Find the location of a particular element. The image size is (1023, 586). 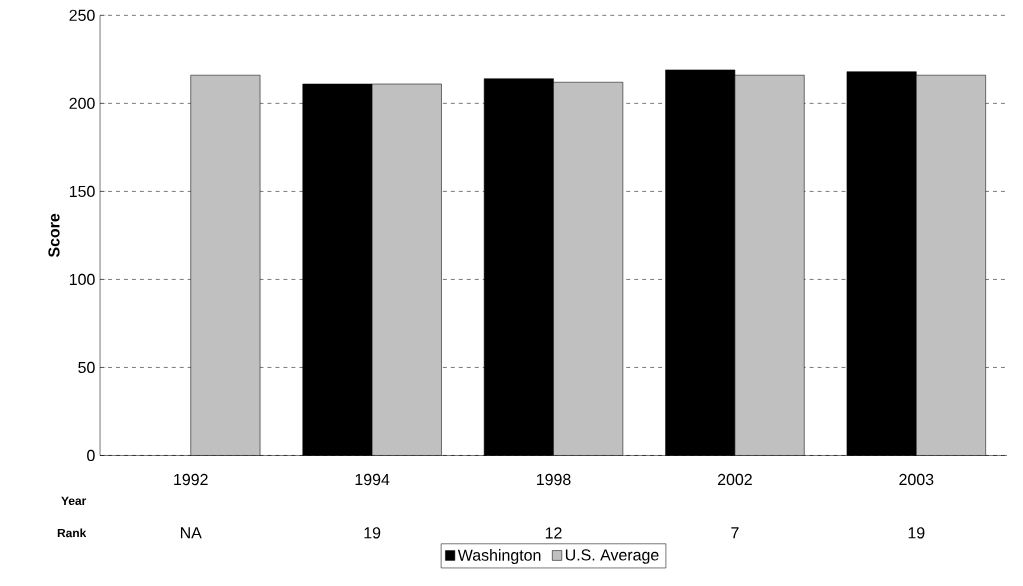

y-axis-title: Score is located at coordinates (54, 235).